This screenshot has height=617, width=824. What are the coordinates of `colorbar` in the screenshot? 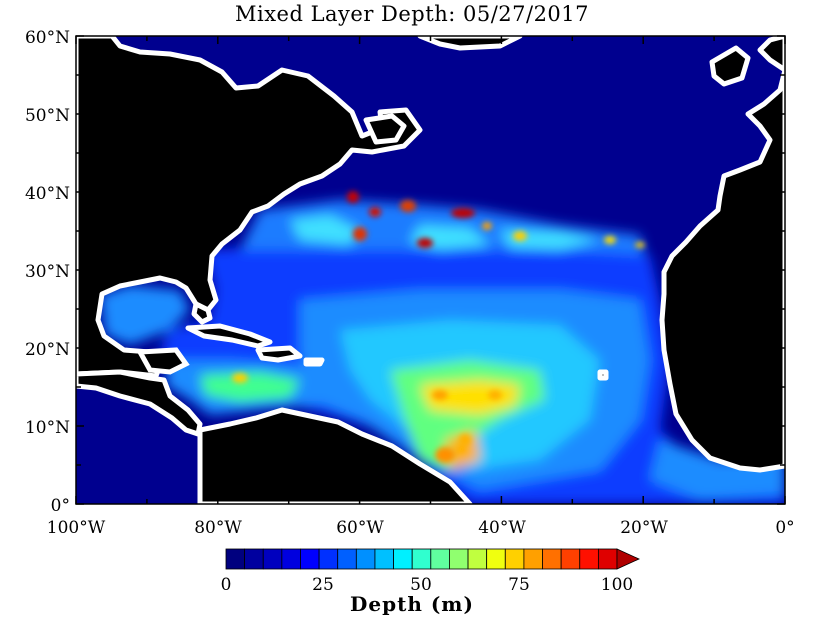 It's located at (432, 559).